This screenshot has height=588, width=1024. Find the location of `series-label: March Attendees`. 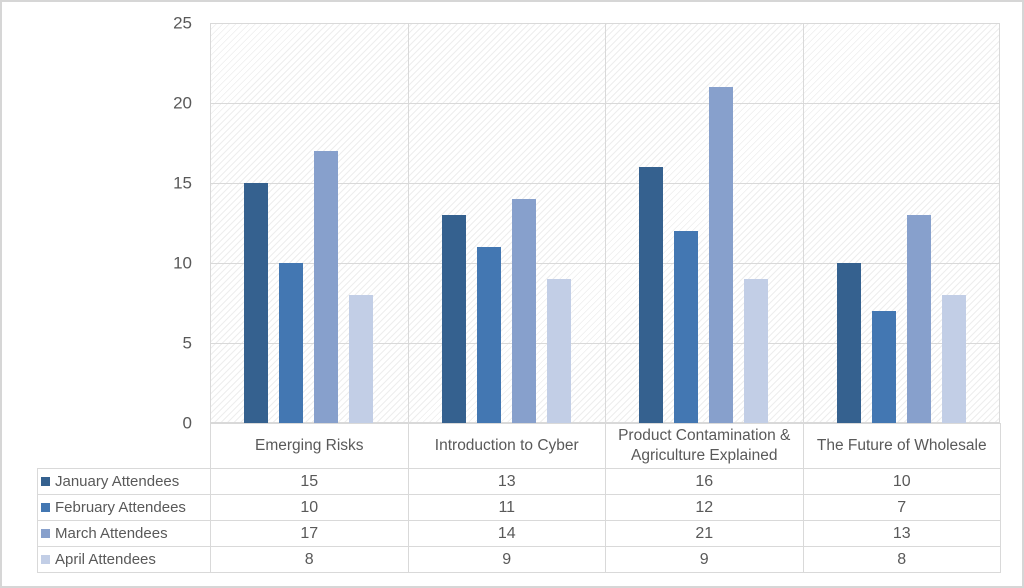

series-label: March Attendees is located at coordinates (124, 533).